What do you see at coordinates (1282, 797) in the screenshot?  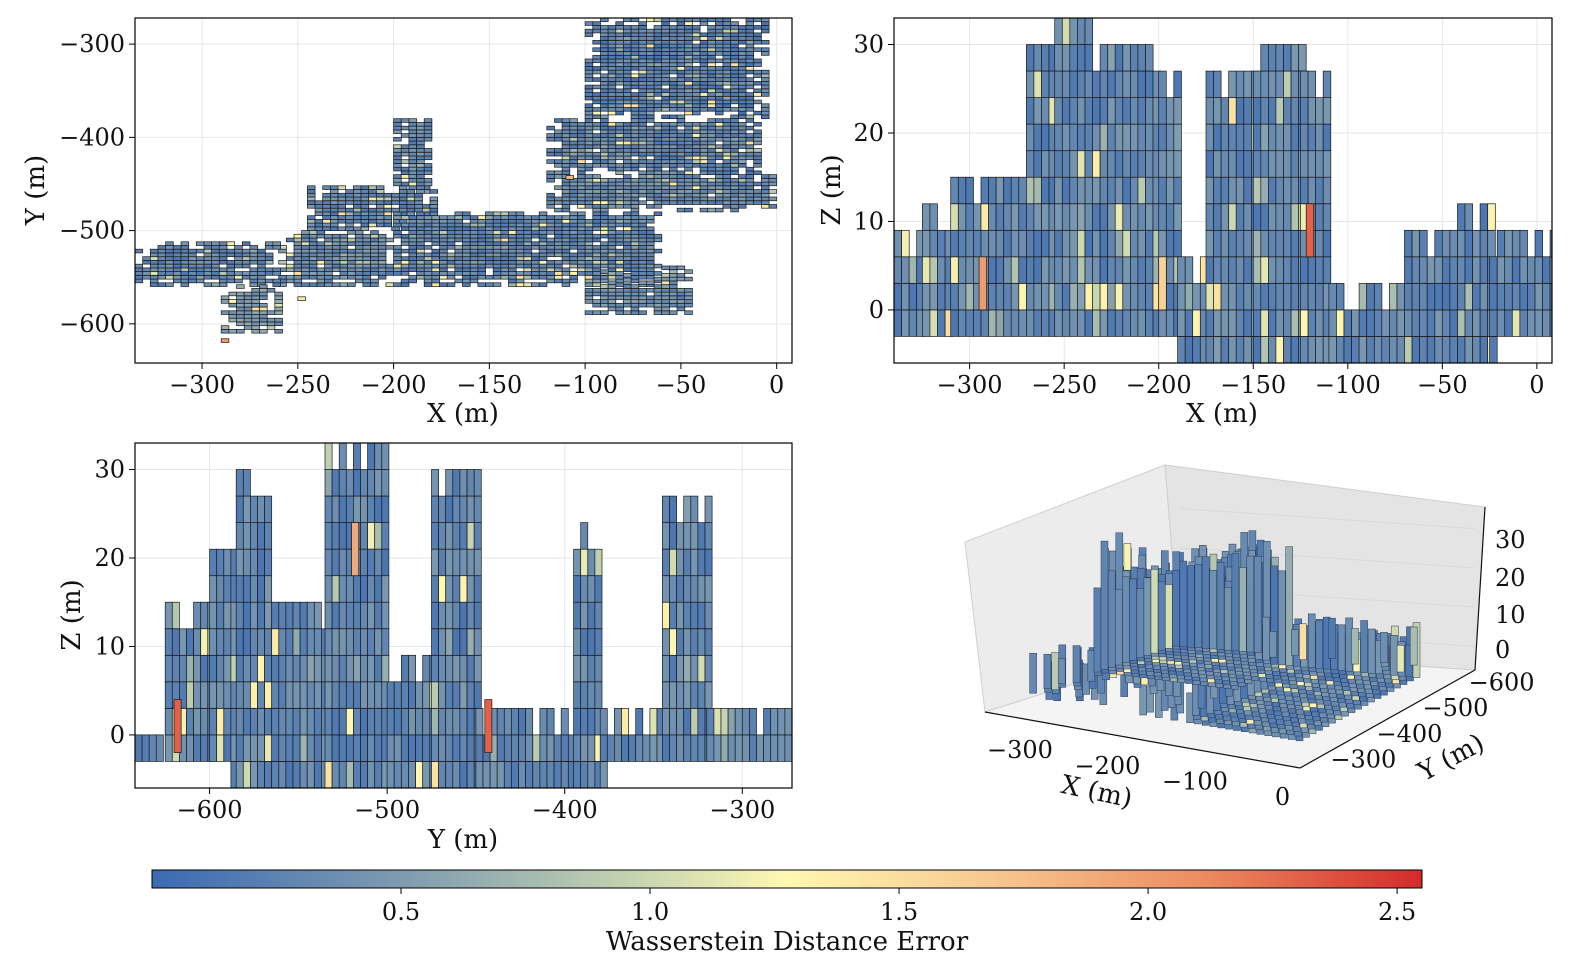 I see `tick-label-3d-x: 0` at bounding box center [1282, 797].